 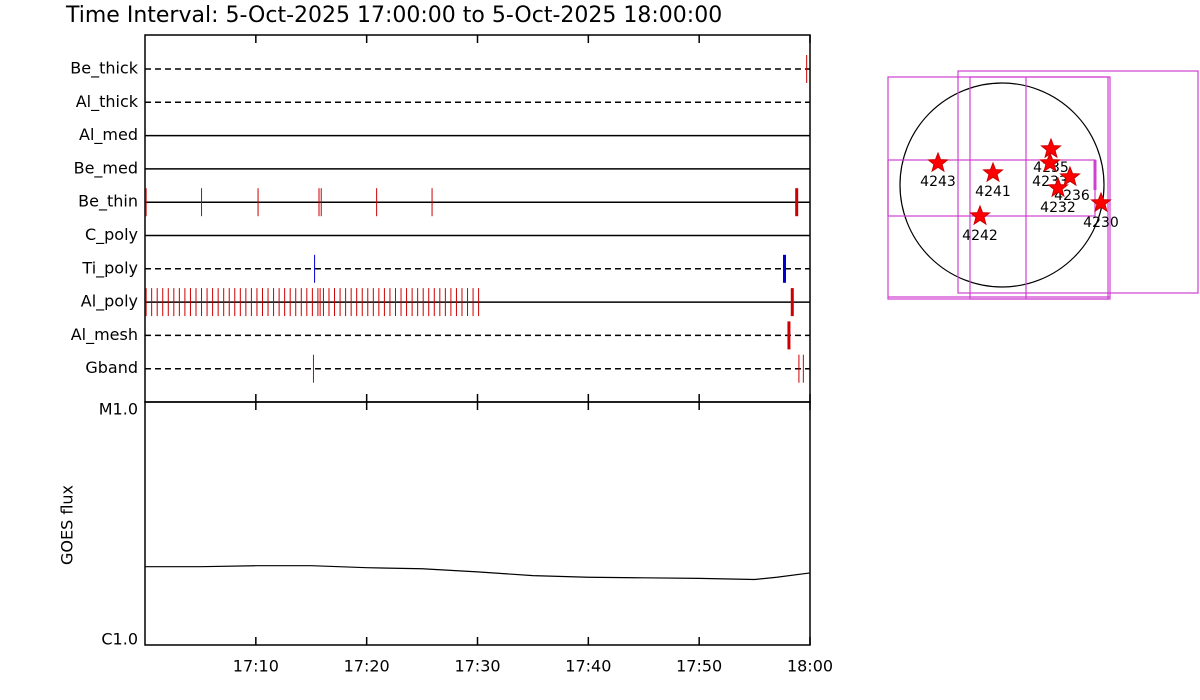 What do you see at coordinates (478, 573) in the screenshot?
I see `goes-curve` at bounding box center [478, 573].